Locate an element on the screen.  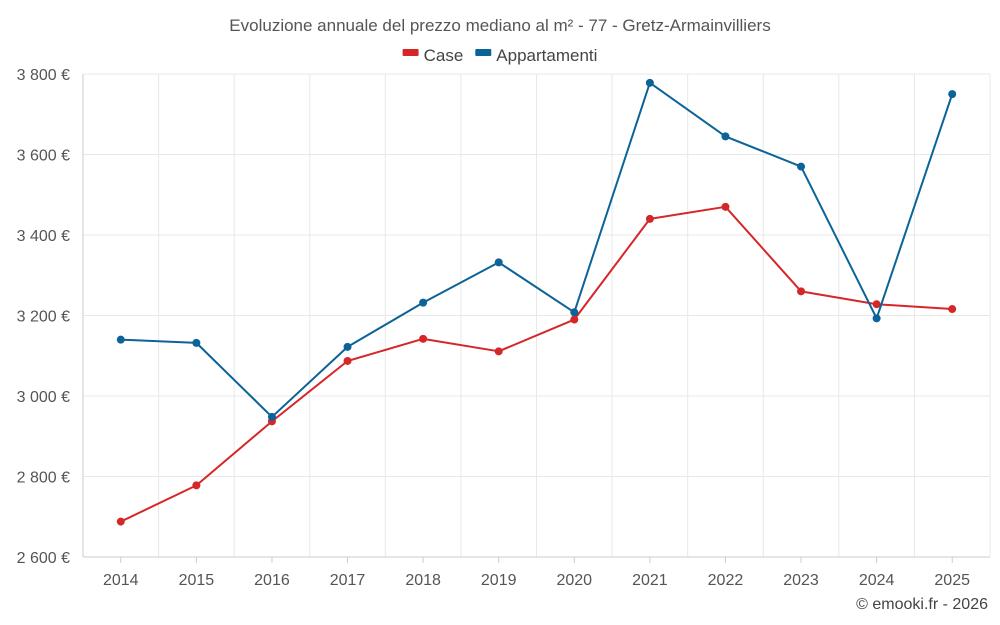
legend: Case Appartamenti is located at coordinates (499, 55).